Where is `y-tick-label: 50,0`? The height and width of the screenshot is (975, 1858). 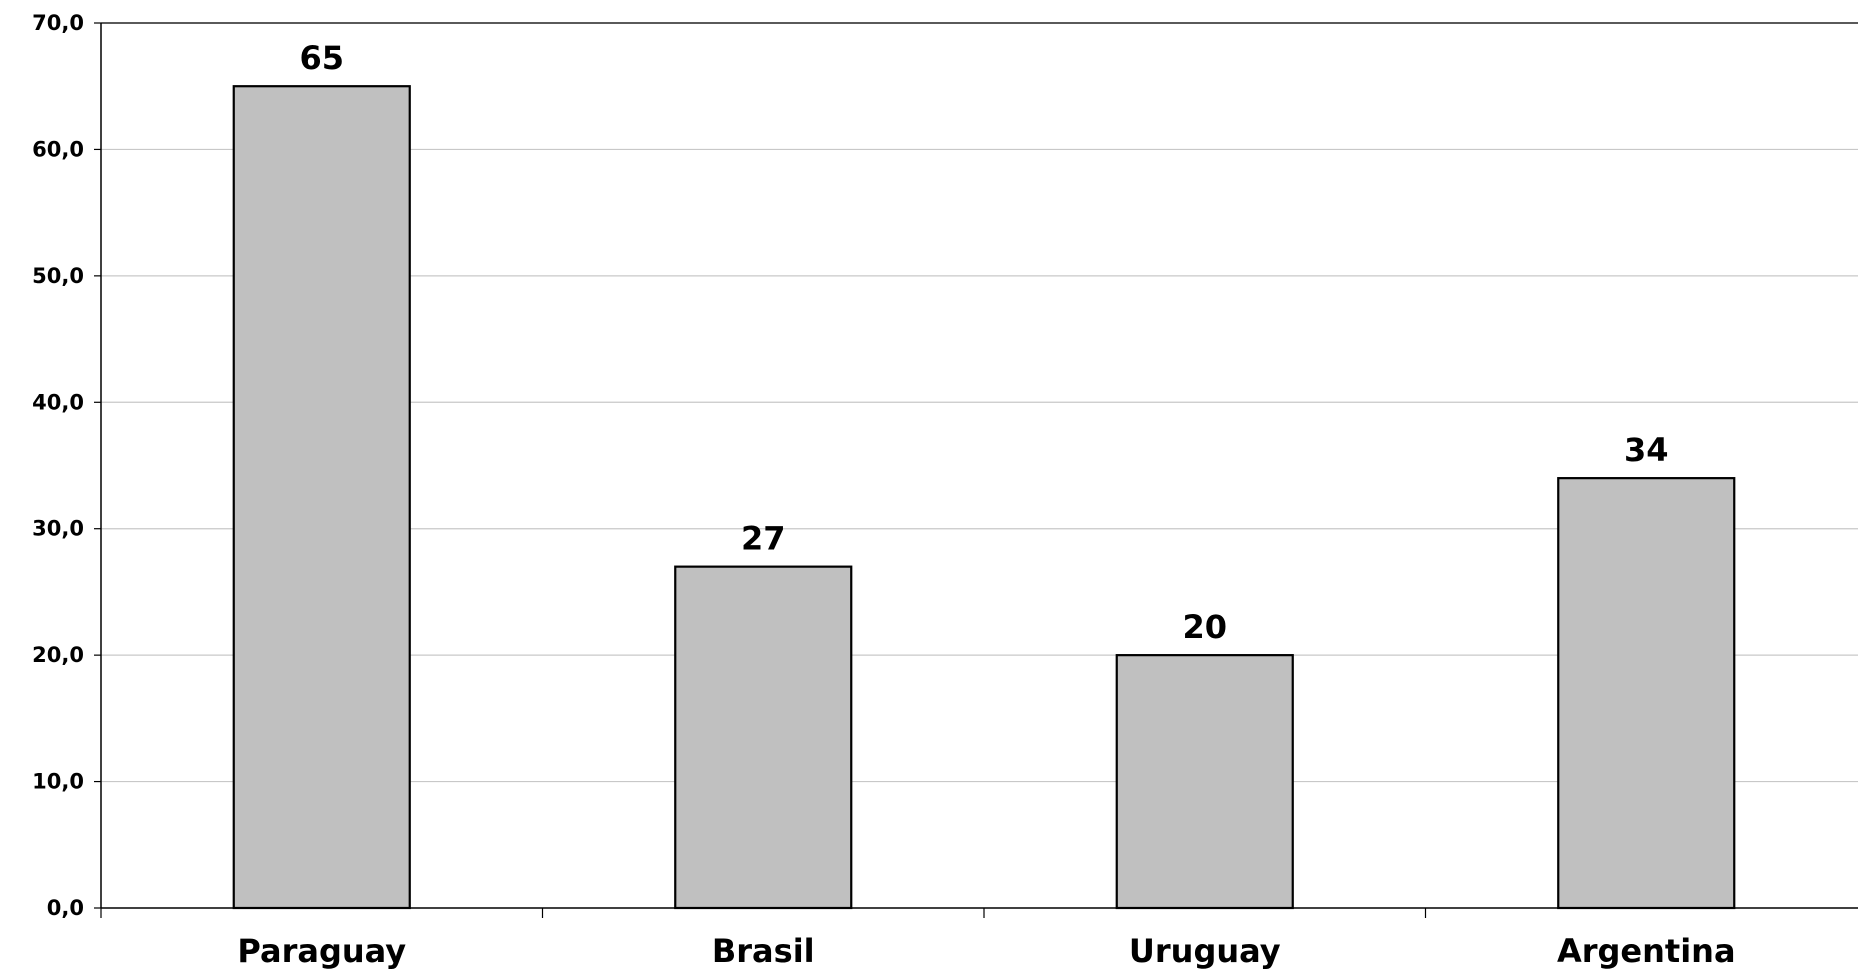
y-tick-label: 50,0 is located at coordinates (58, 276).